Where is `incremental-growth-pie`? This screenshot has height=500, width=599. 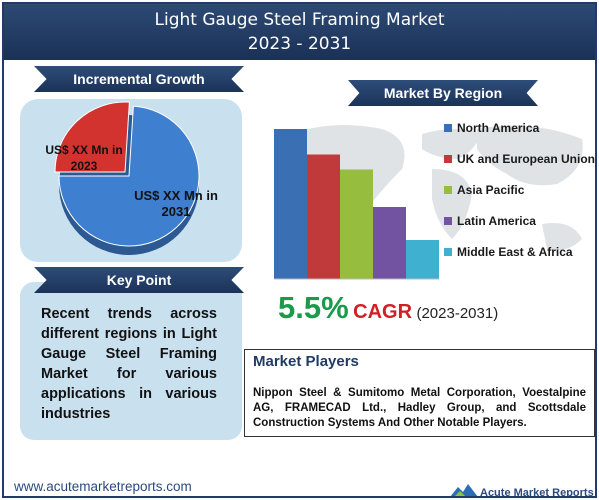
incremental-growth-pie is located at coordinates (127, 178).